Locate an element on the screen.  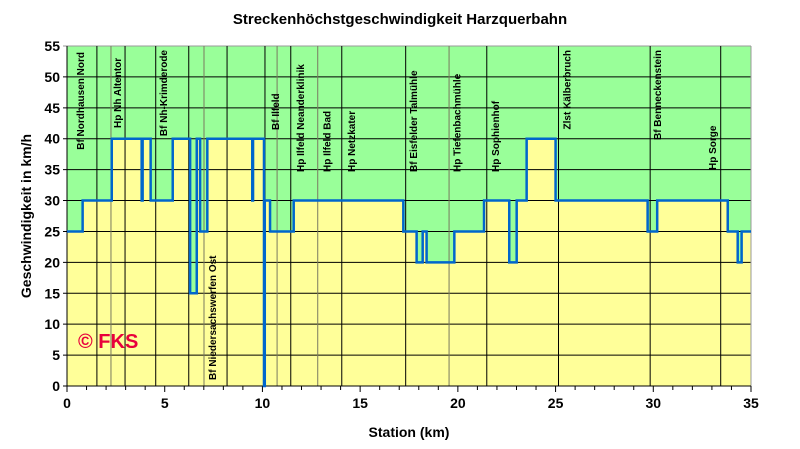
x-tick-label: 25 is located at coordinates (556, 403).